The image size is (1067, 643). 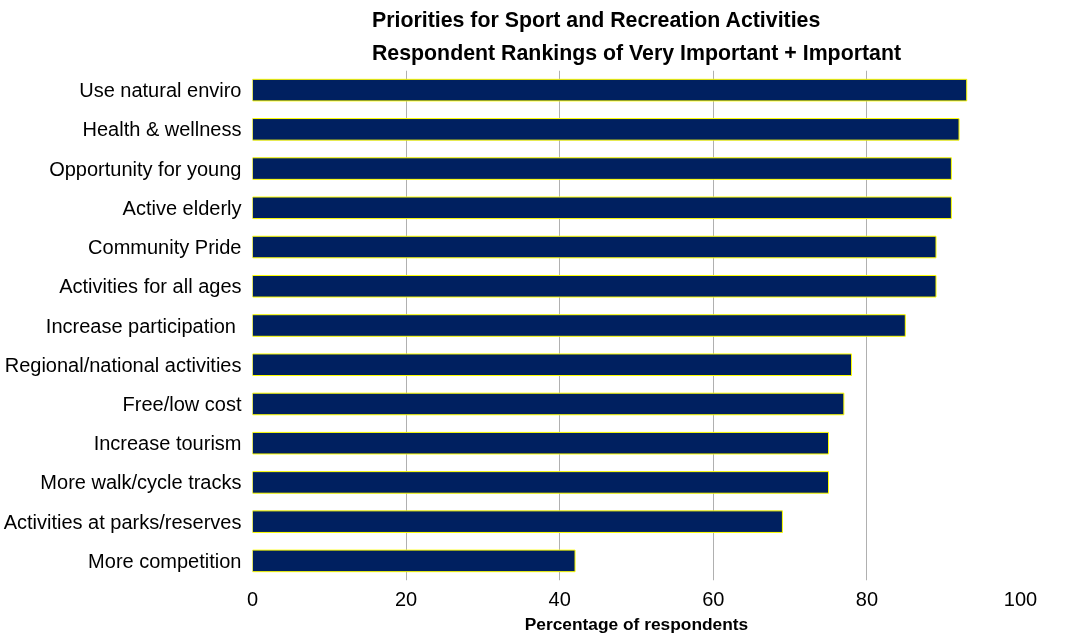 I want to click on y-tick-label: Activities for all ages, so click(x=150, y=286).